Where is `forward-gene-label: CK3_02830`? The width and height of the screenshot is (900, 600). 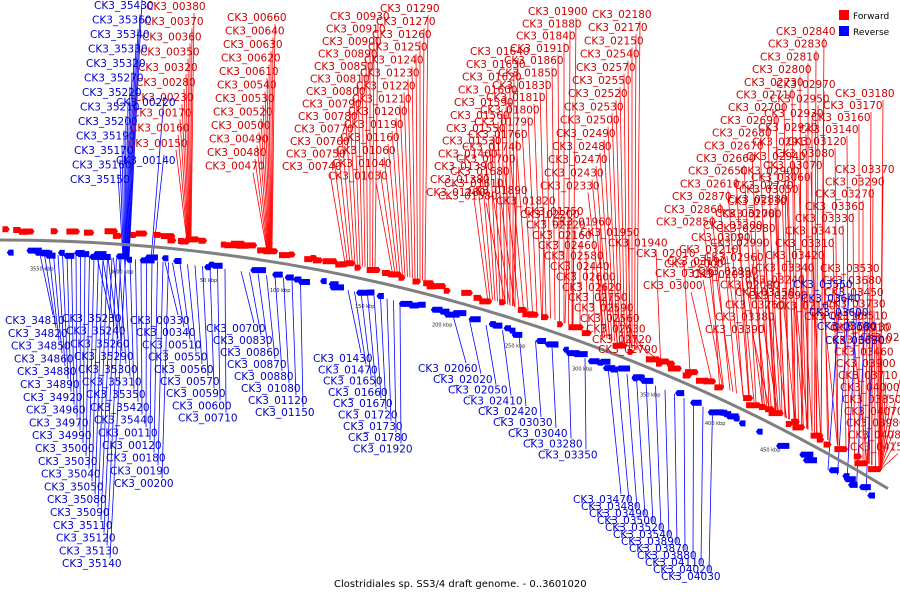 forward-gene-label: CK3_02830 is located at coordinates (798, 45).